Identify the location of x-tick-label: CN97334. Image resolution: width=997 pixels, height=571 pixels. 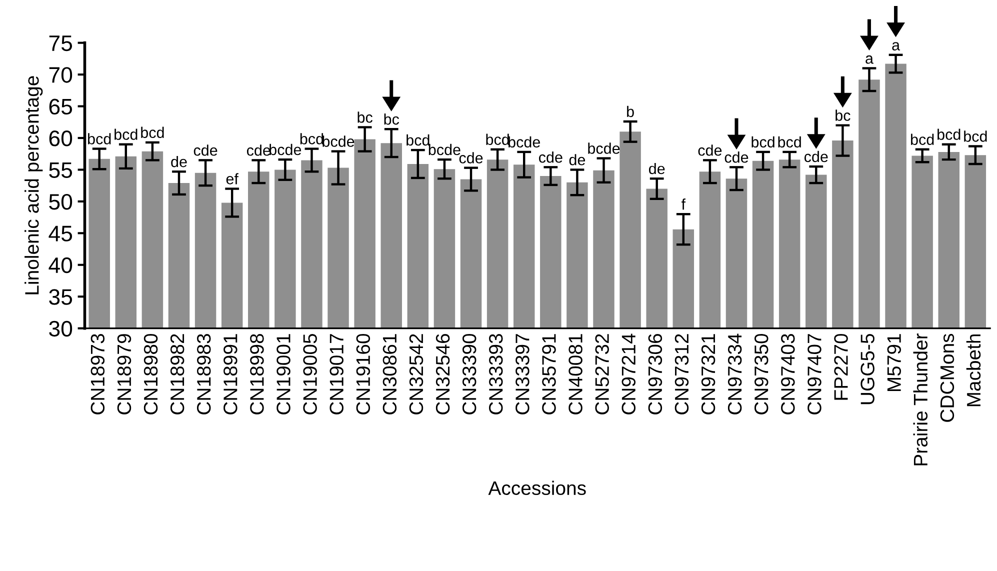
(735, 374).